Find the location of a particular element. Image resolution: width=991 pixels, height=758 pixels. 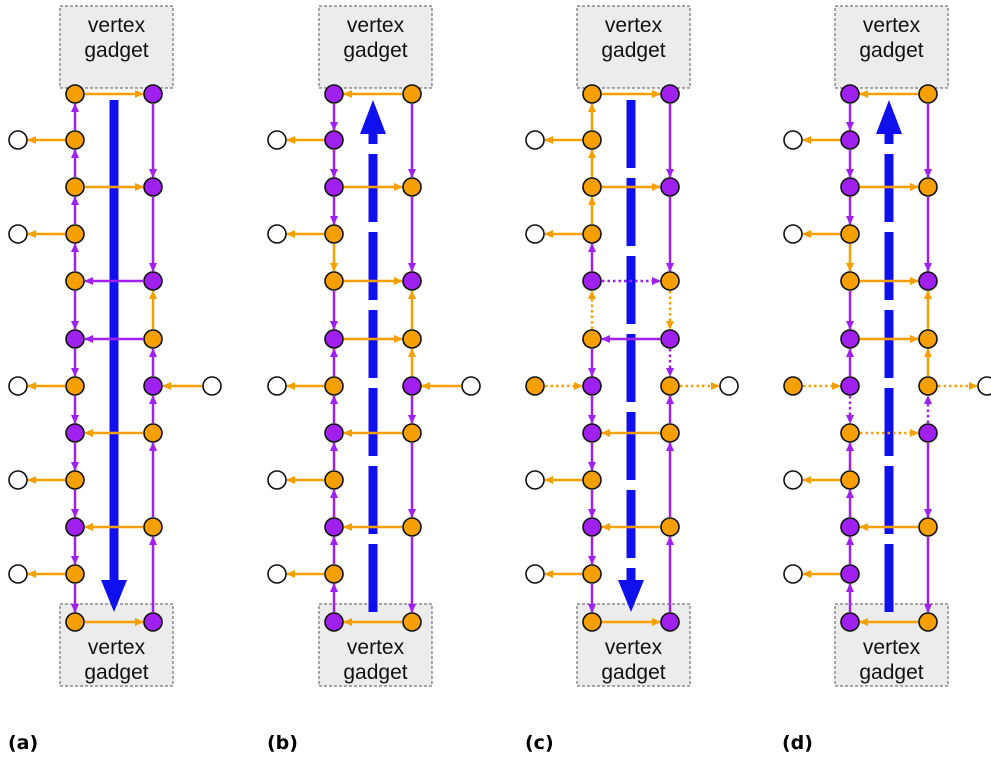

caption-c: (c) is located at coordinates (539, 743).